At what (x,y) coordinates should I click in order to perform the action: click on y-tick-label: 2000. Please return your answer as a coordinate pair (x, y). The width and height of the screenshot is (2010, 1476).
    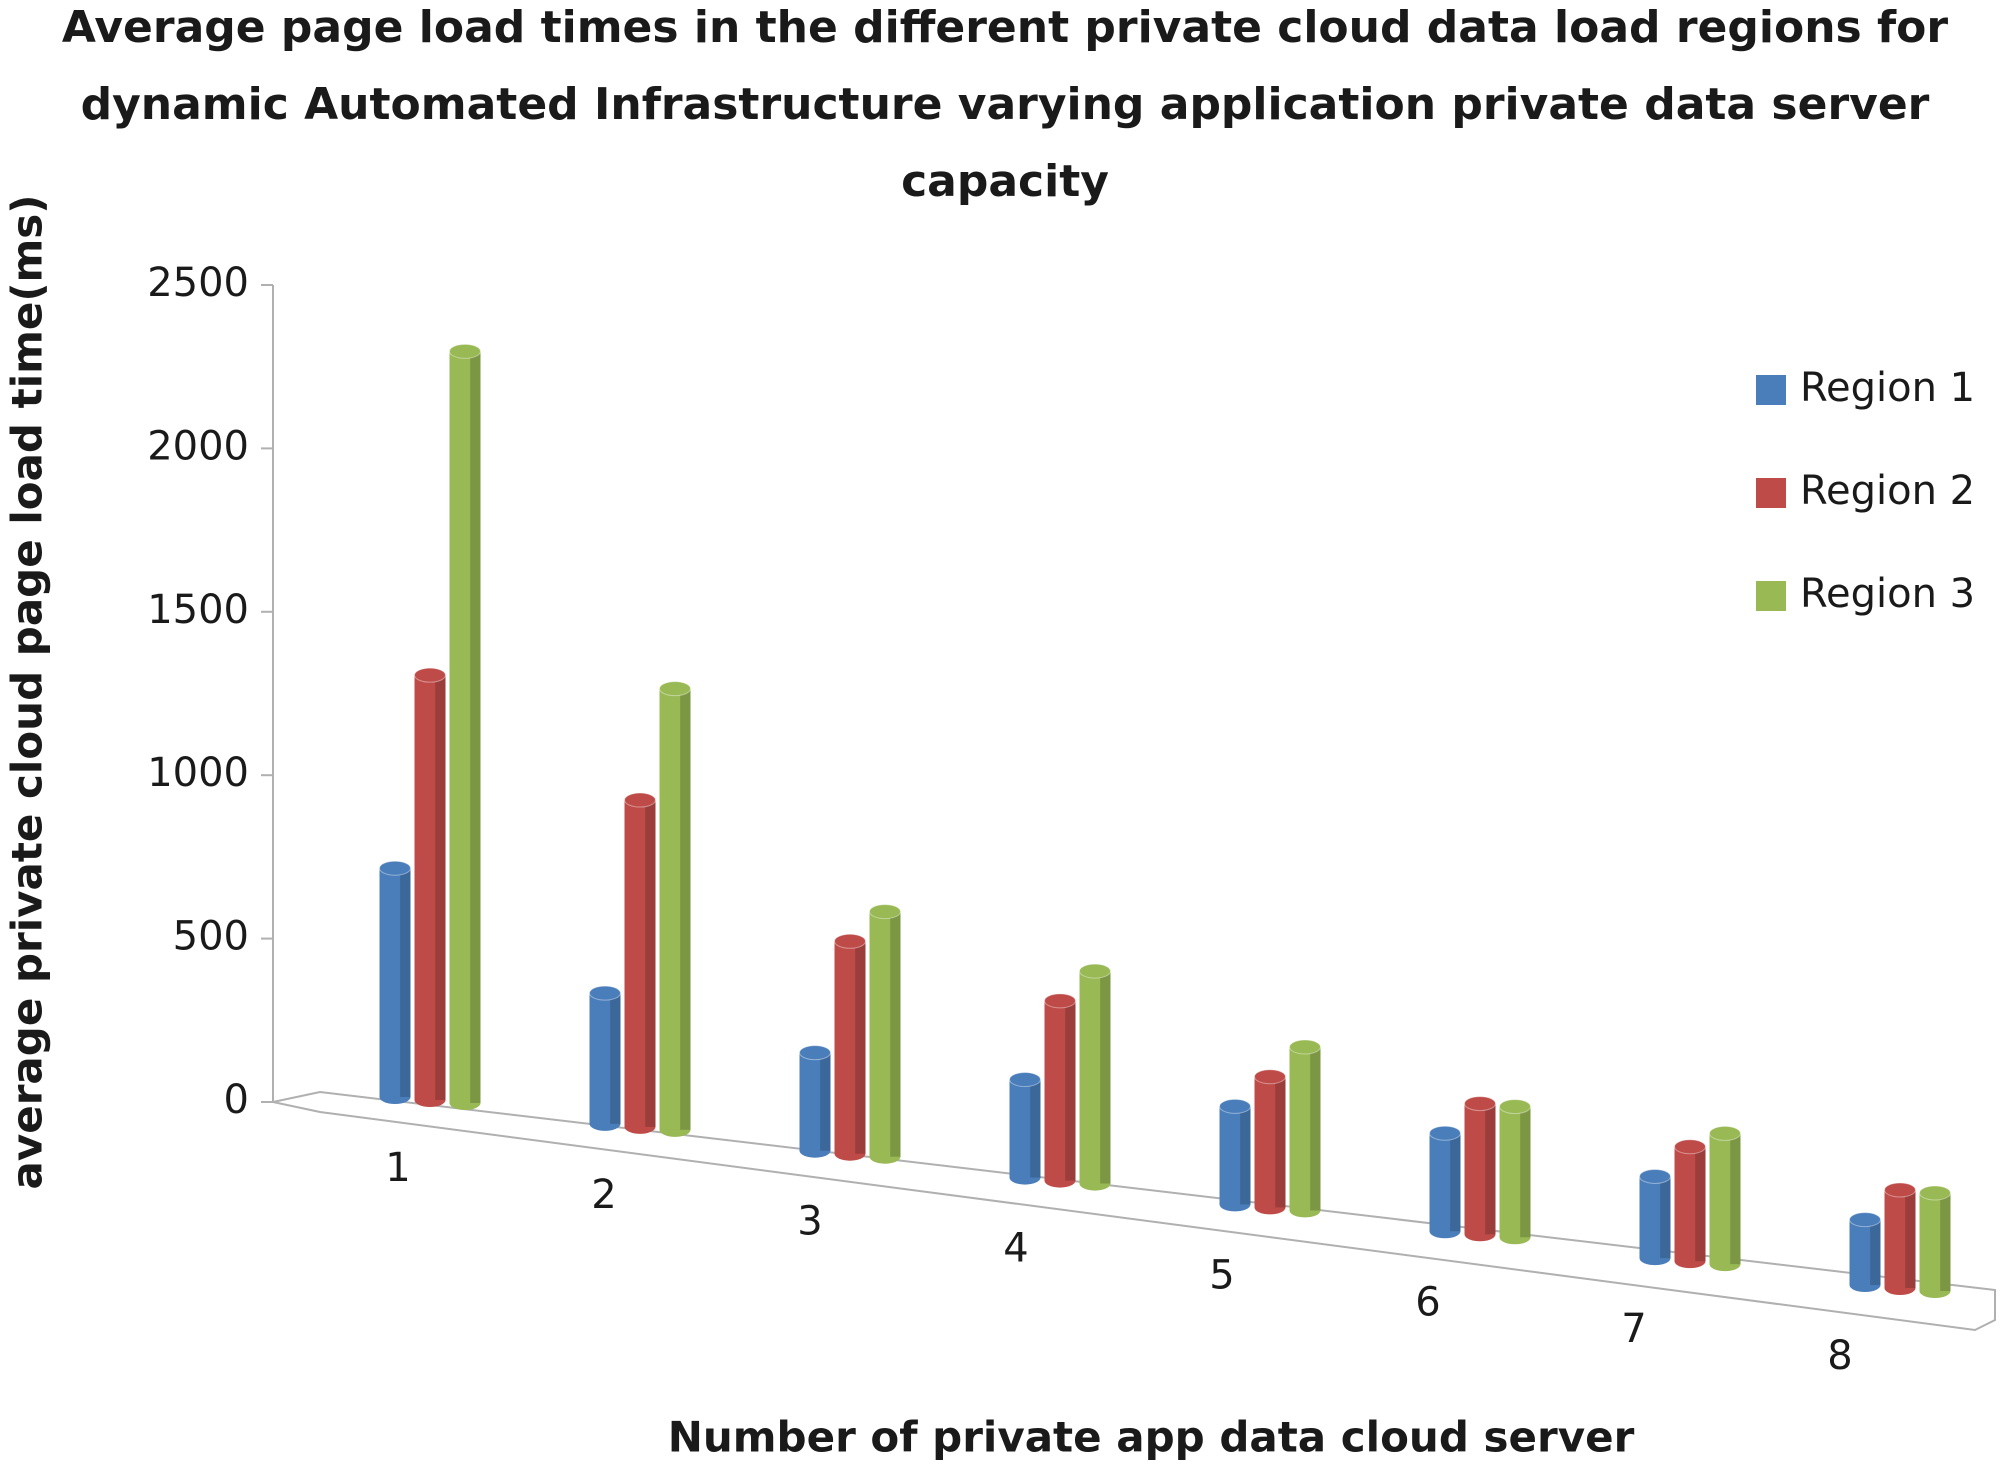
    Looking at the image, I should click on (198, 446).